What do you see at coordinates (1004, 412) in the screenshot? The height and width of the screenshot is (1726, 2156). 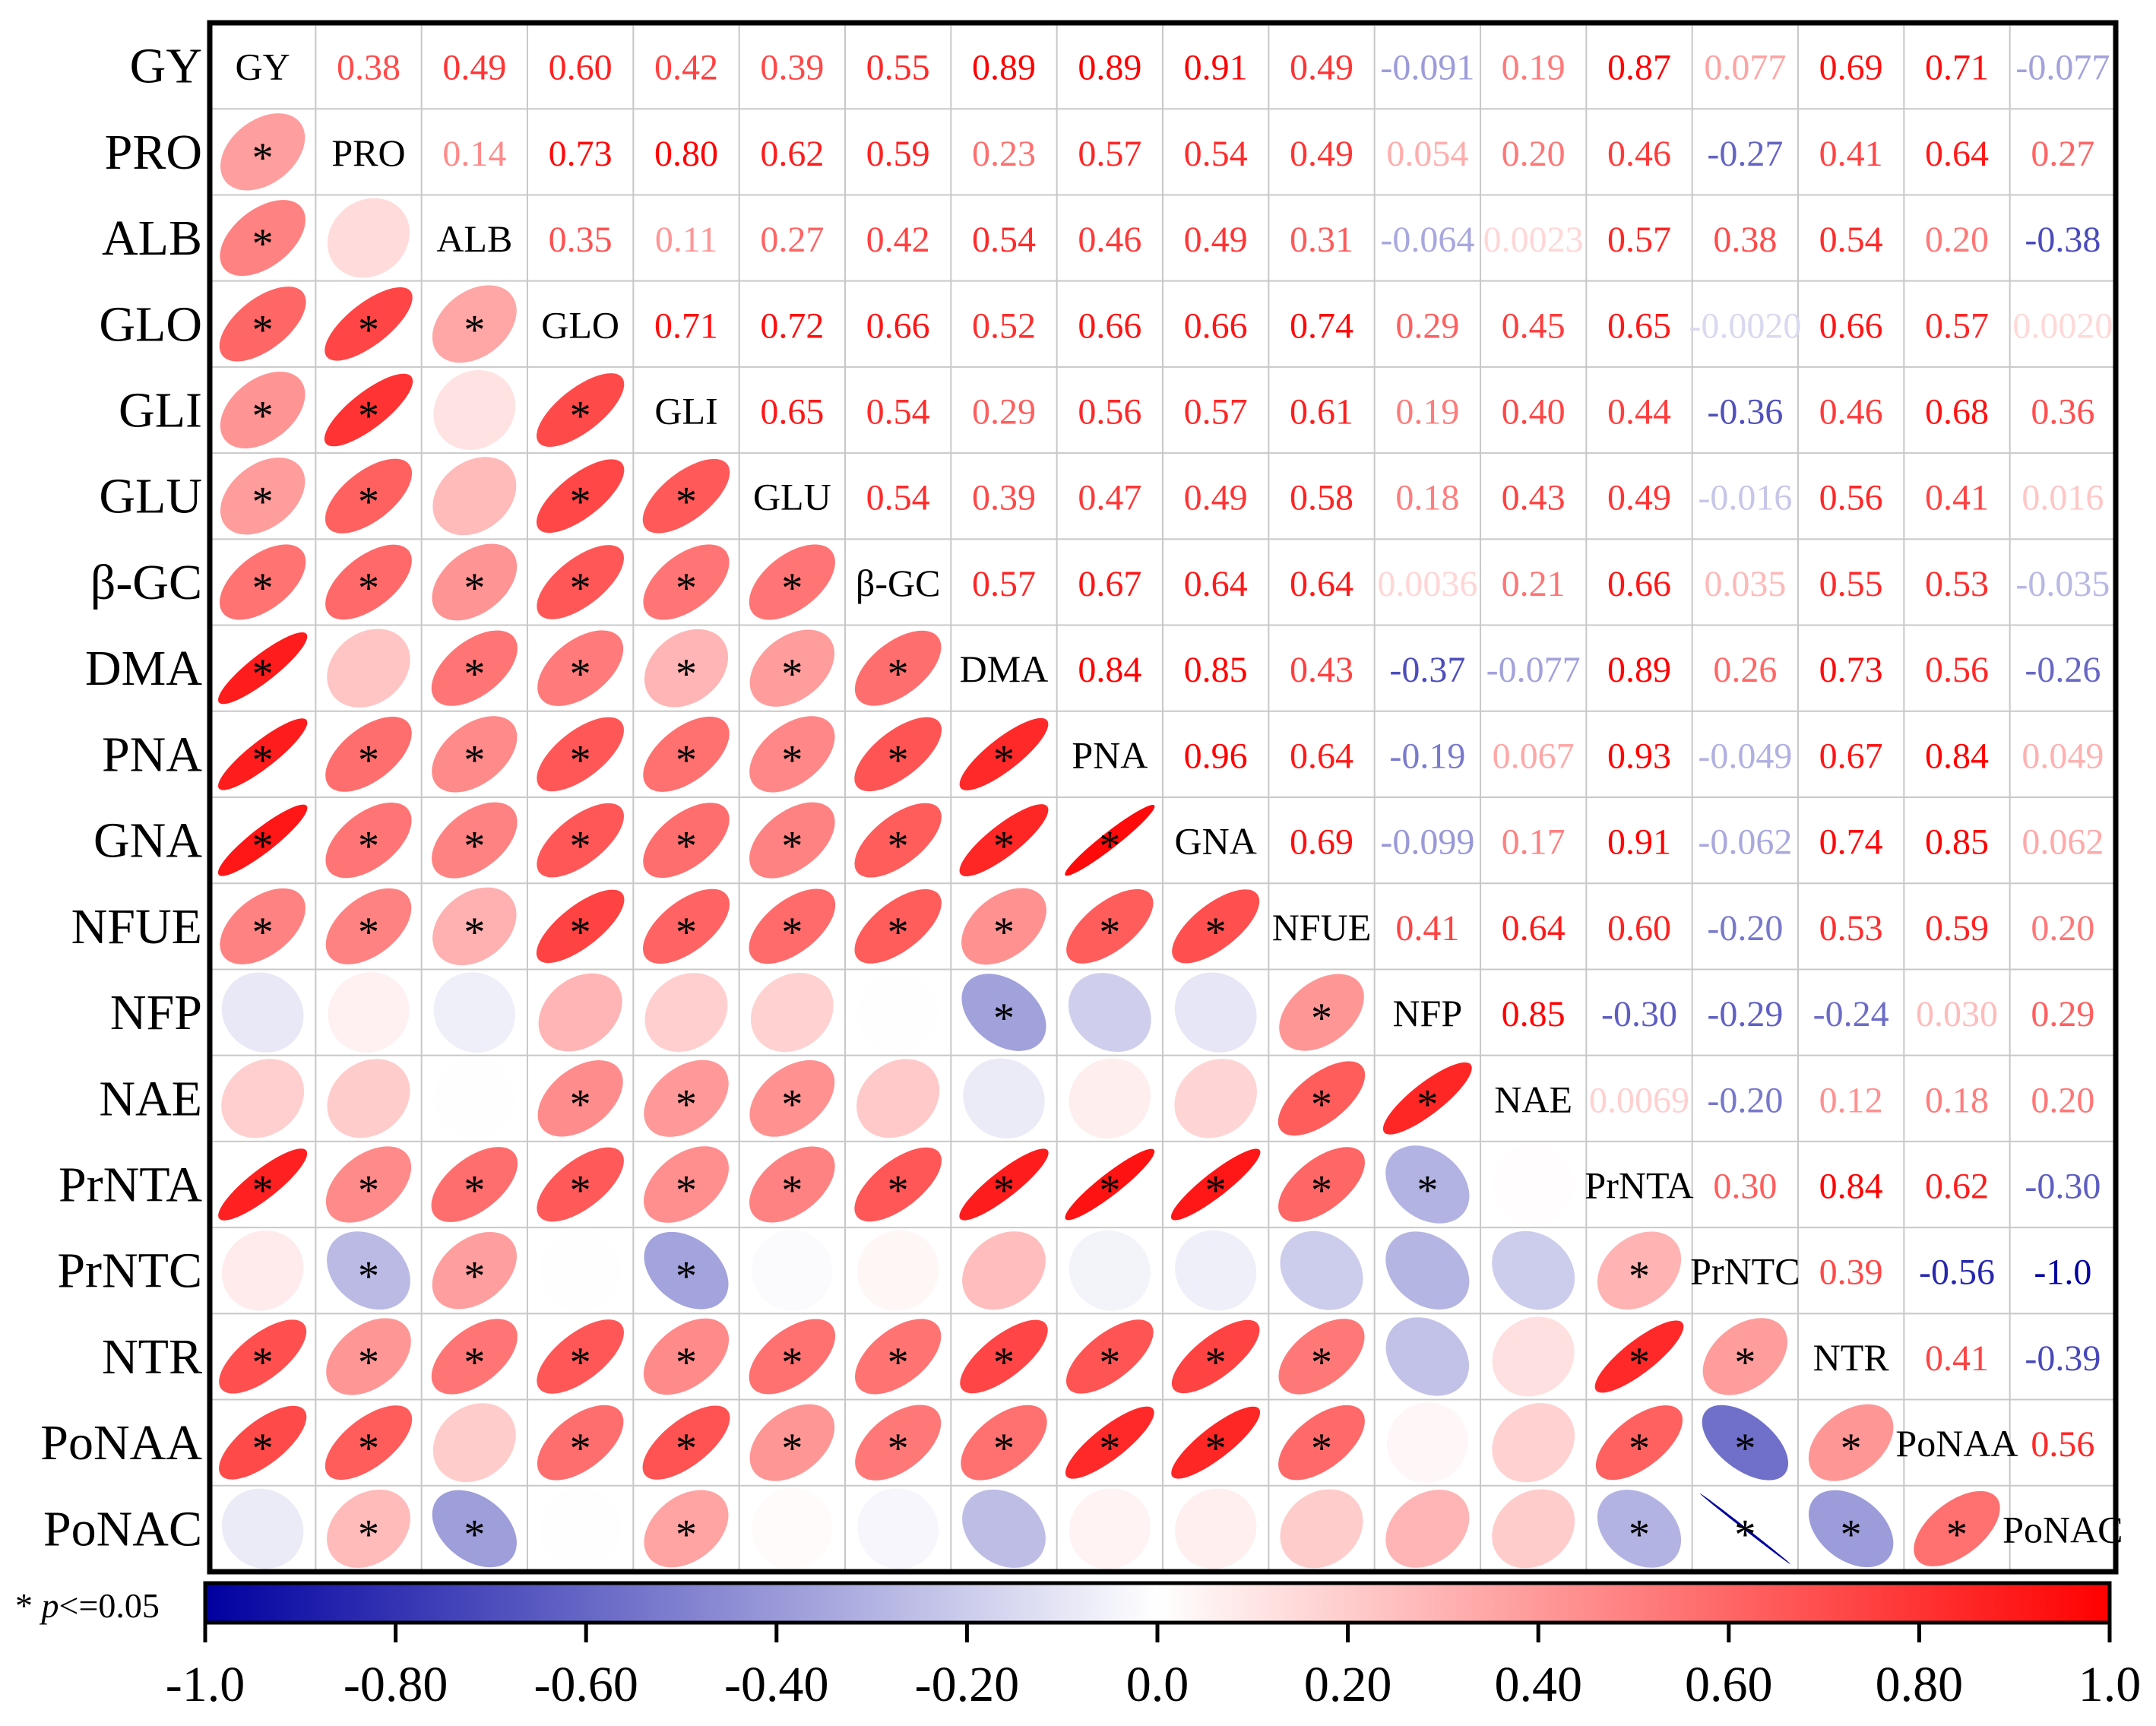 I see `correlation-value: 0.29` at bounding box center [1004, 412].